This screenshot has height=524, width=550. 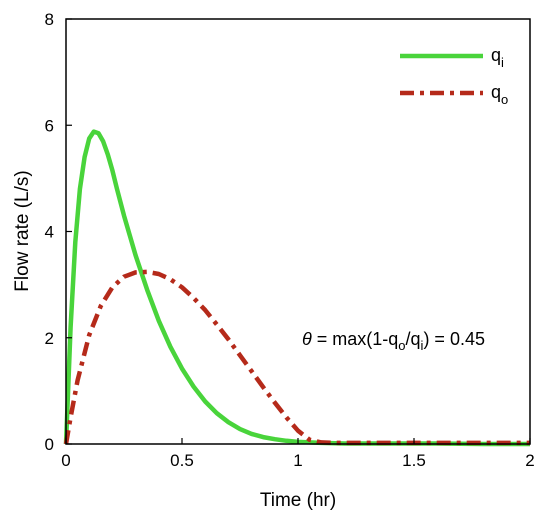 What do you see at coordinates (49, 19) in the screenshot?
I see `y-tick-label: 8` at bounding box center [49, 19].